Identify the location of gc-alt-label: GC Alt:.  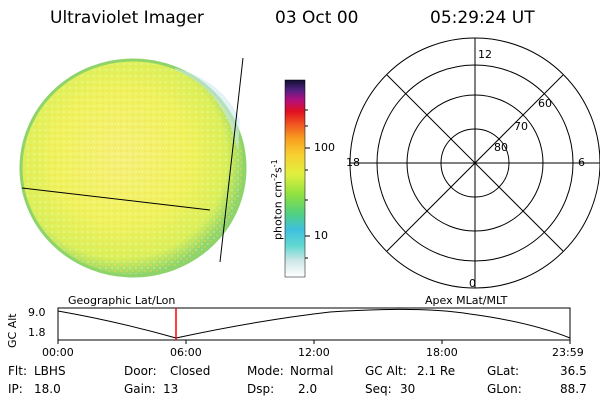
(386, 371).